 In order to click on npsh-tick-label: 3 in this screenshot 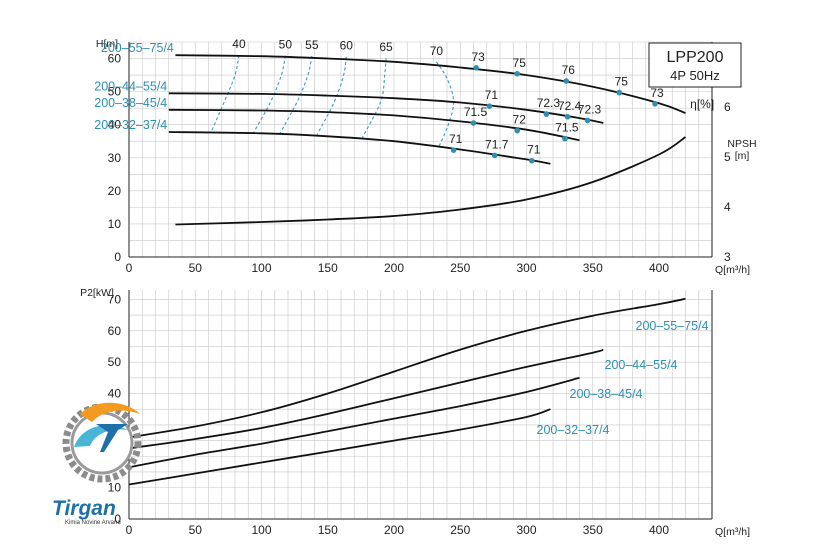, I will do `click(727, 257)`.